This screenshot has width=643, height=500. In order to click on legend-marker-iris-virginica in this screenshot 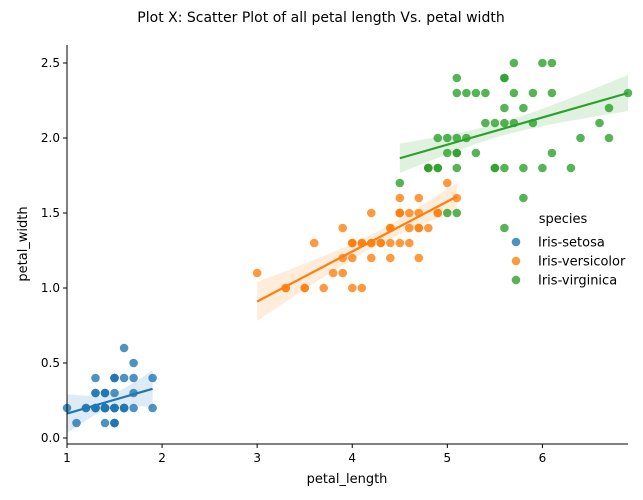, I will do `click(516, 280)`.